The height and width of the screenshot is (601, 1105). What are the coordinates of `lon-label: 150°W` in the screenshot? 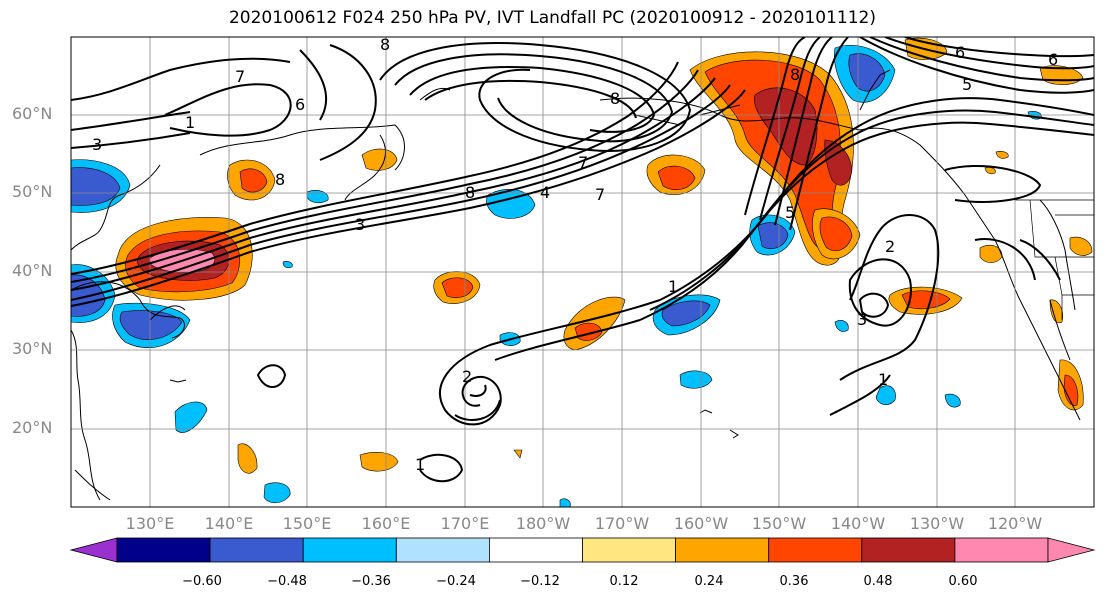 It's located at (779, 523).